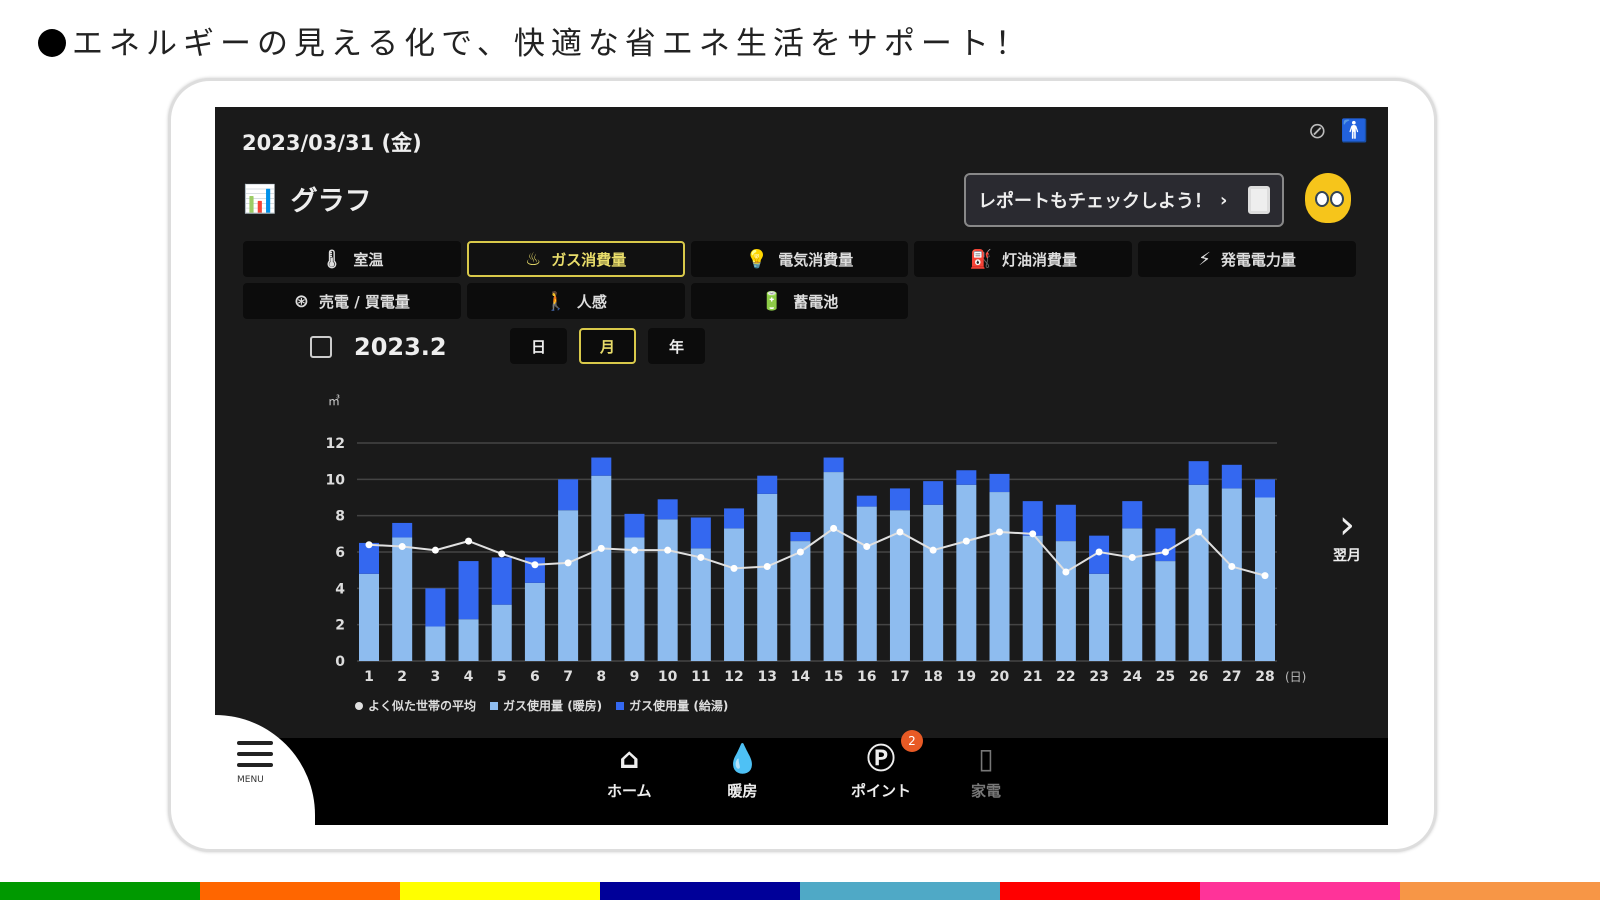 The width and height of the screenshot is (1600, 900). Describe the element at coordinates (1317, 131) in the screenshot. I see `settings-icon: ⊘` at that location.